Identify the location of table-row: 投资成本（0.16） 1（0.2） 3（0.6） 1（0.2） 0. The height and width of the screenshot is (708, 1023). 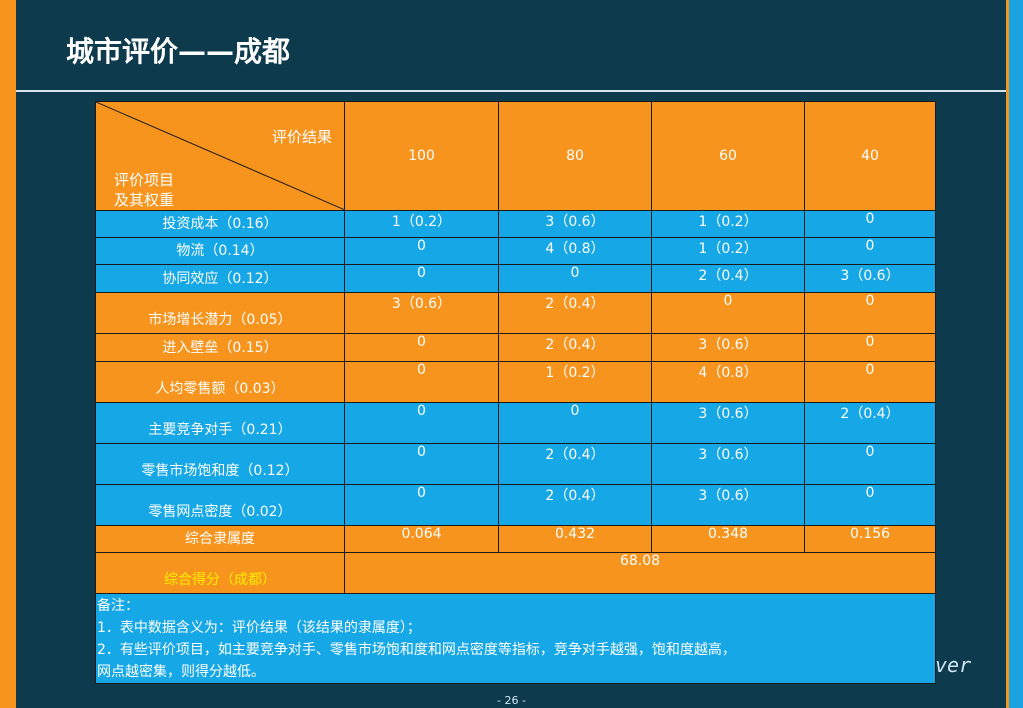
(515, 224).